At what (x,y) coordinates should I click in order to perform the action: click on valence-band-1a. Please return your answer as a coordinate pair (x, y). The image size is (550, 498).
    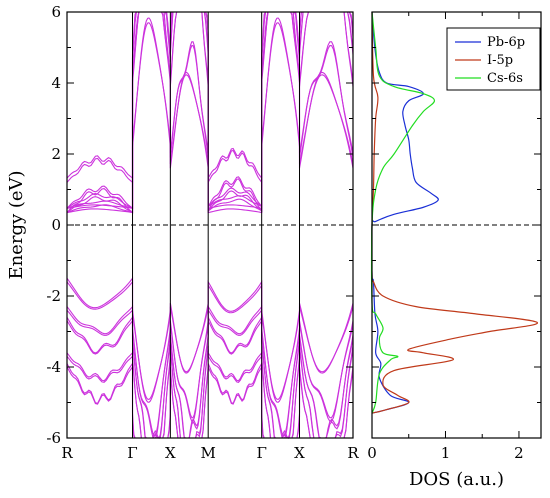
    Looking at the image, I should click on (210, 339).